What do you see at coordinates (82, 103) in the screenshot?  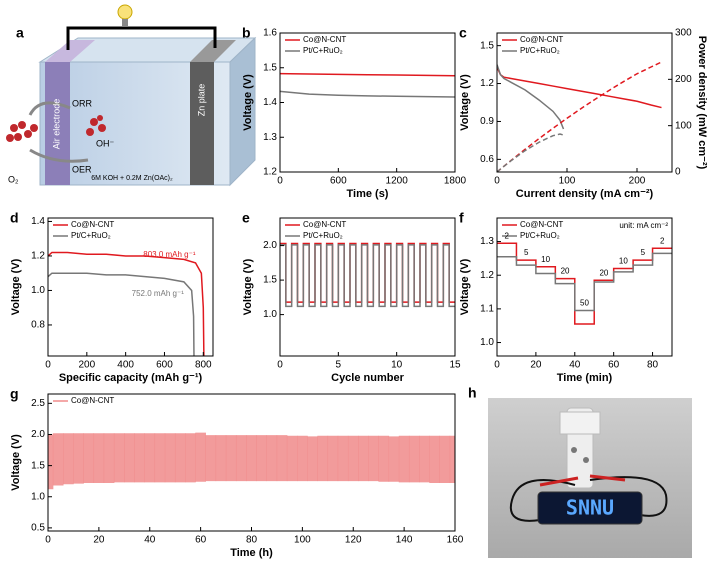 I see `orr-label: ORR` at bounding box center [82, 103].